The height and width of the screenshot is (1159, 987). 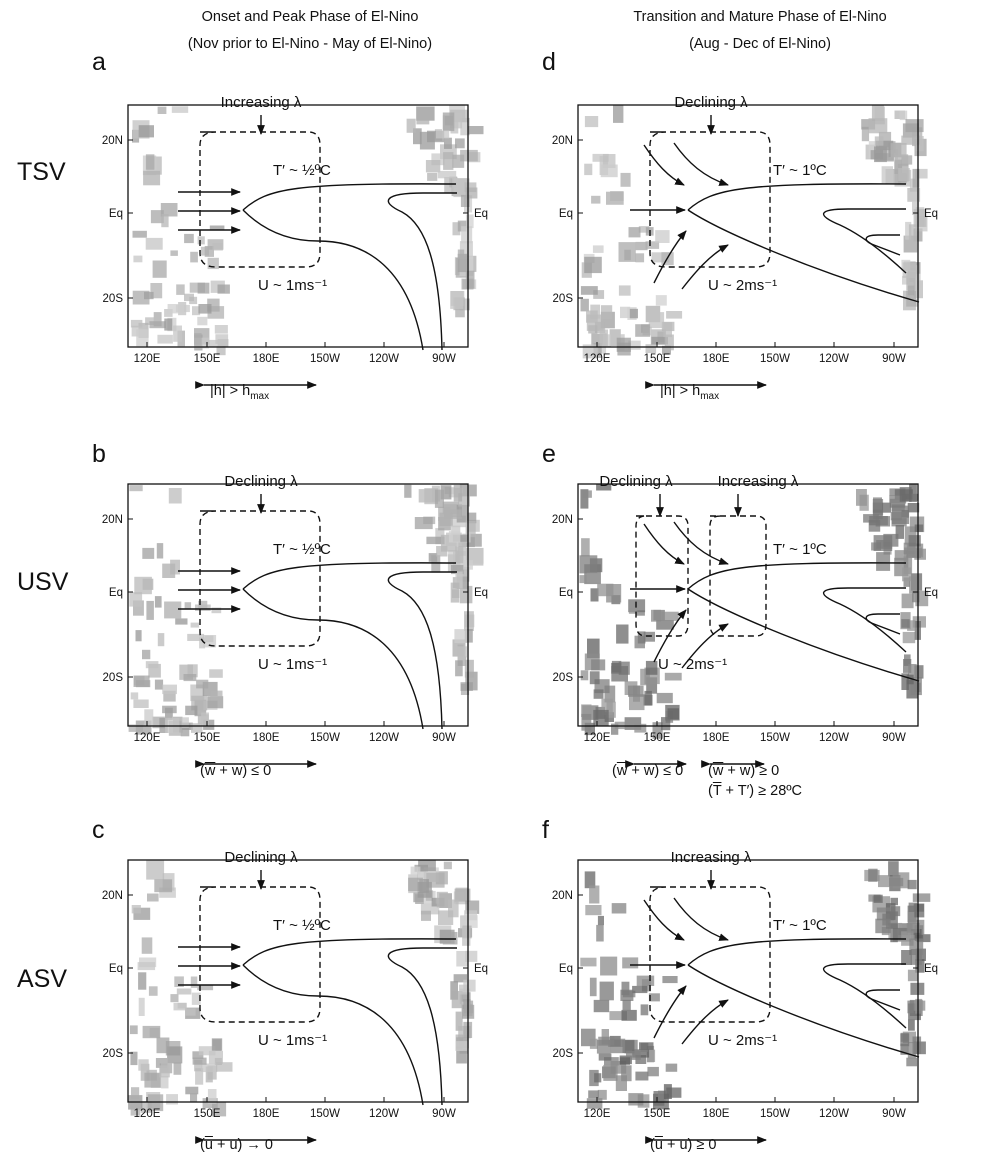 What do you see at coordinates (98, 830) in the screenshot?
I see `panel-letter-c: c` at bounding box center [98, 830].